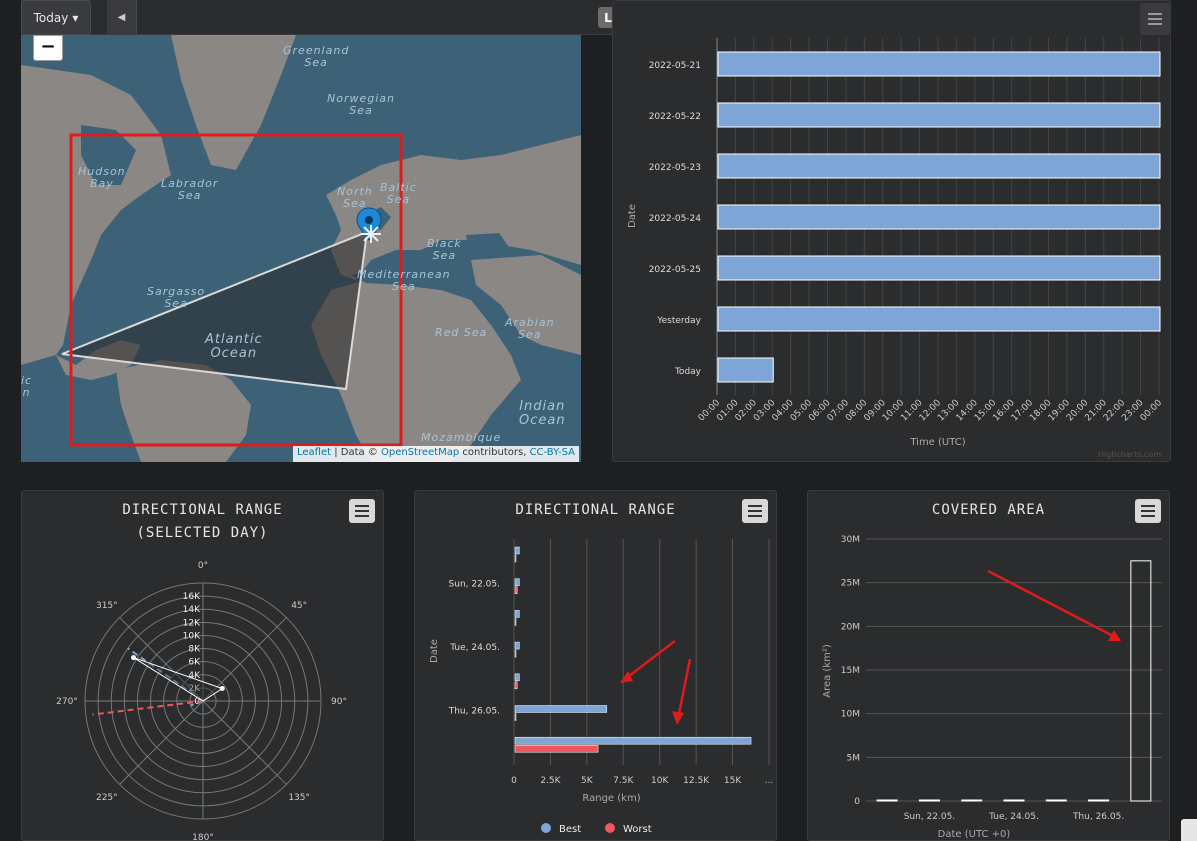 The image size is (1197, 841). What do you see at coordinates (404, 281) in the screenshot?
I see `label-mediterranean-sea: Mediterranean Sea` at bounding box center [404, 281].